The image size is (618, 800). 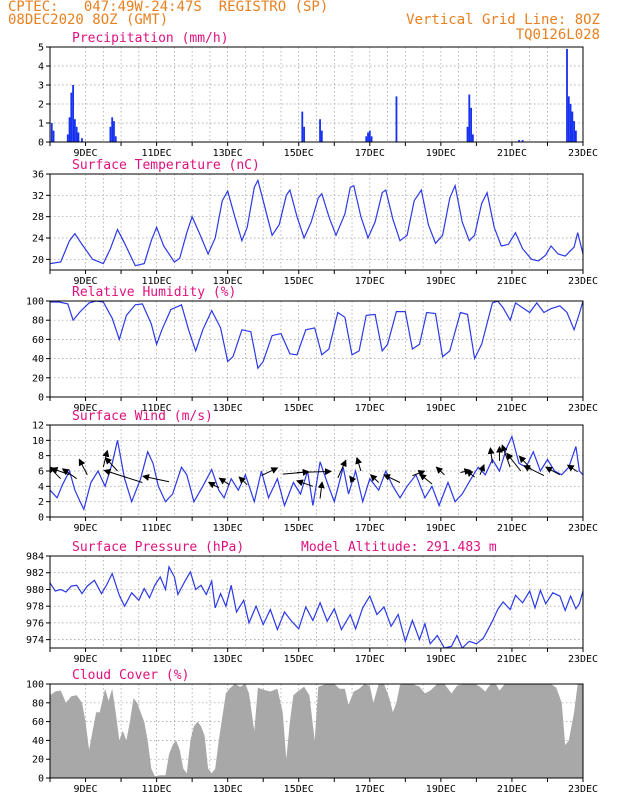 I want to click on y-tick-label: 976, so click(x=35, y=623).